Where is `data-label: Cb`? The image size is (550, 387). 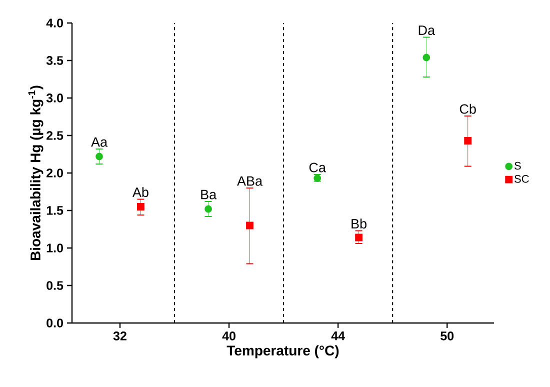 data-label: Cb is located at coordinates (468, 109).